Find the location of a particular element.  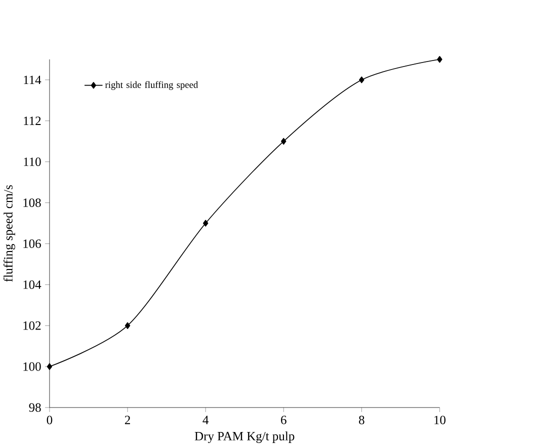

x-axis-title: Dry PAM Kg/t pulp is located at coordinates (244, 438).